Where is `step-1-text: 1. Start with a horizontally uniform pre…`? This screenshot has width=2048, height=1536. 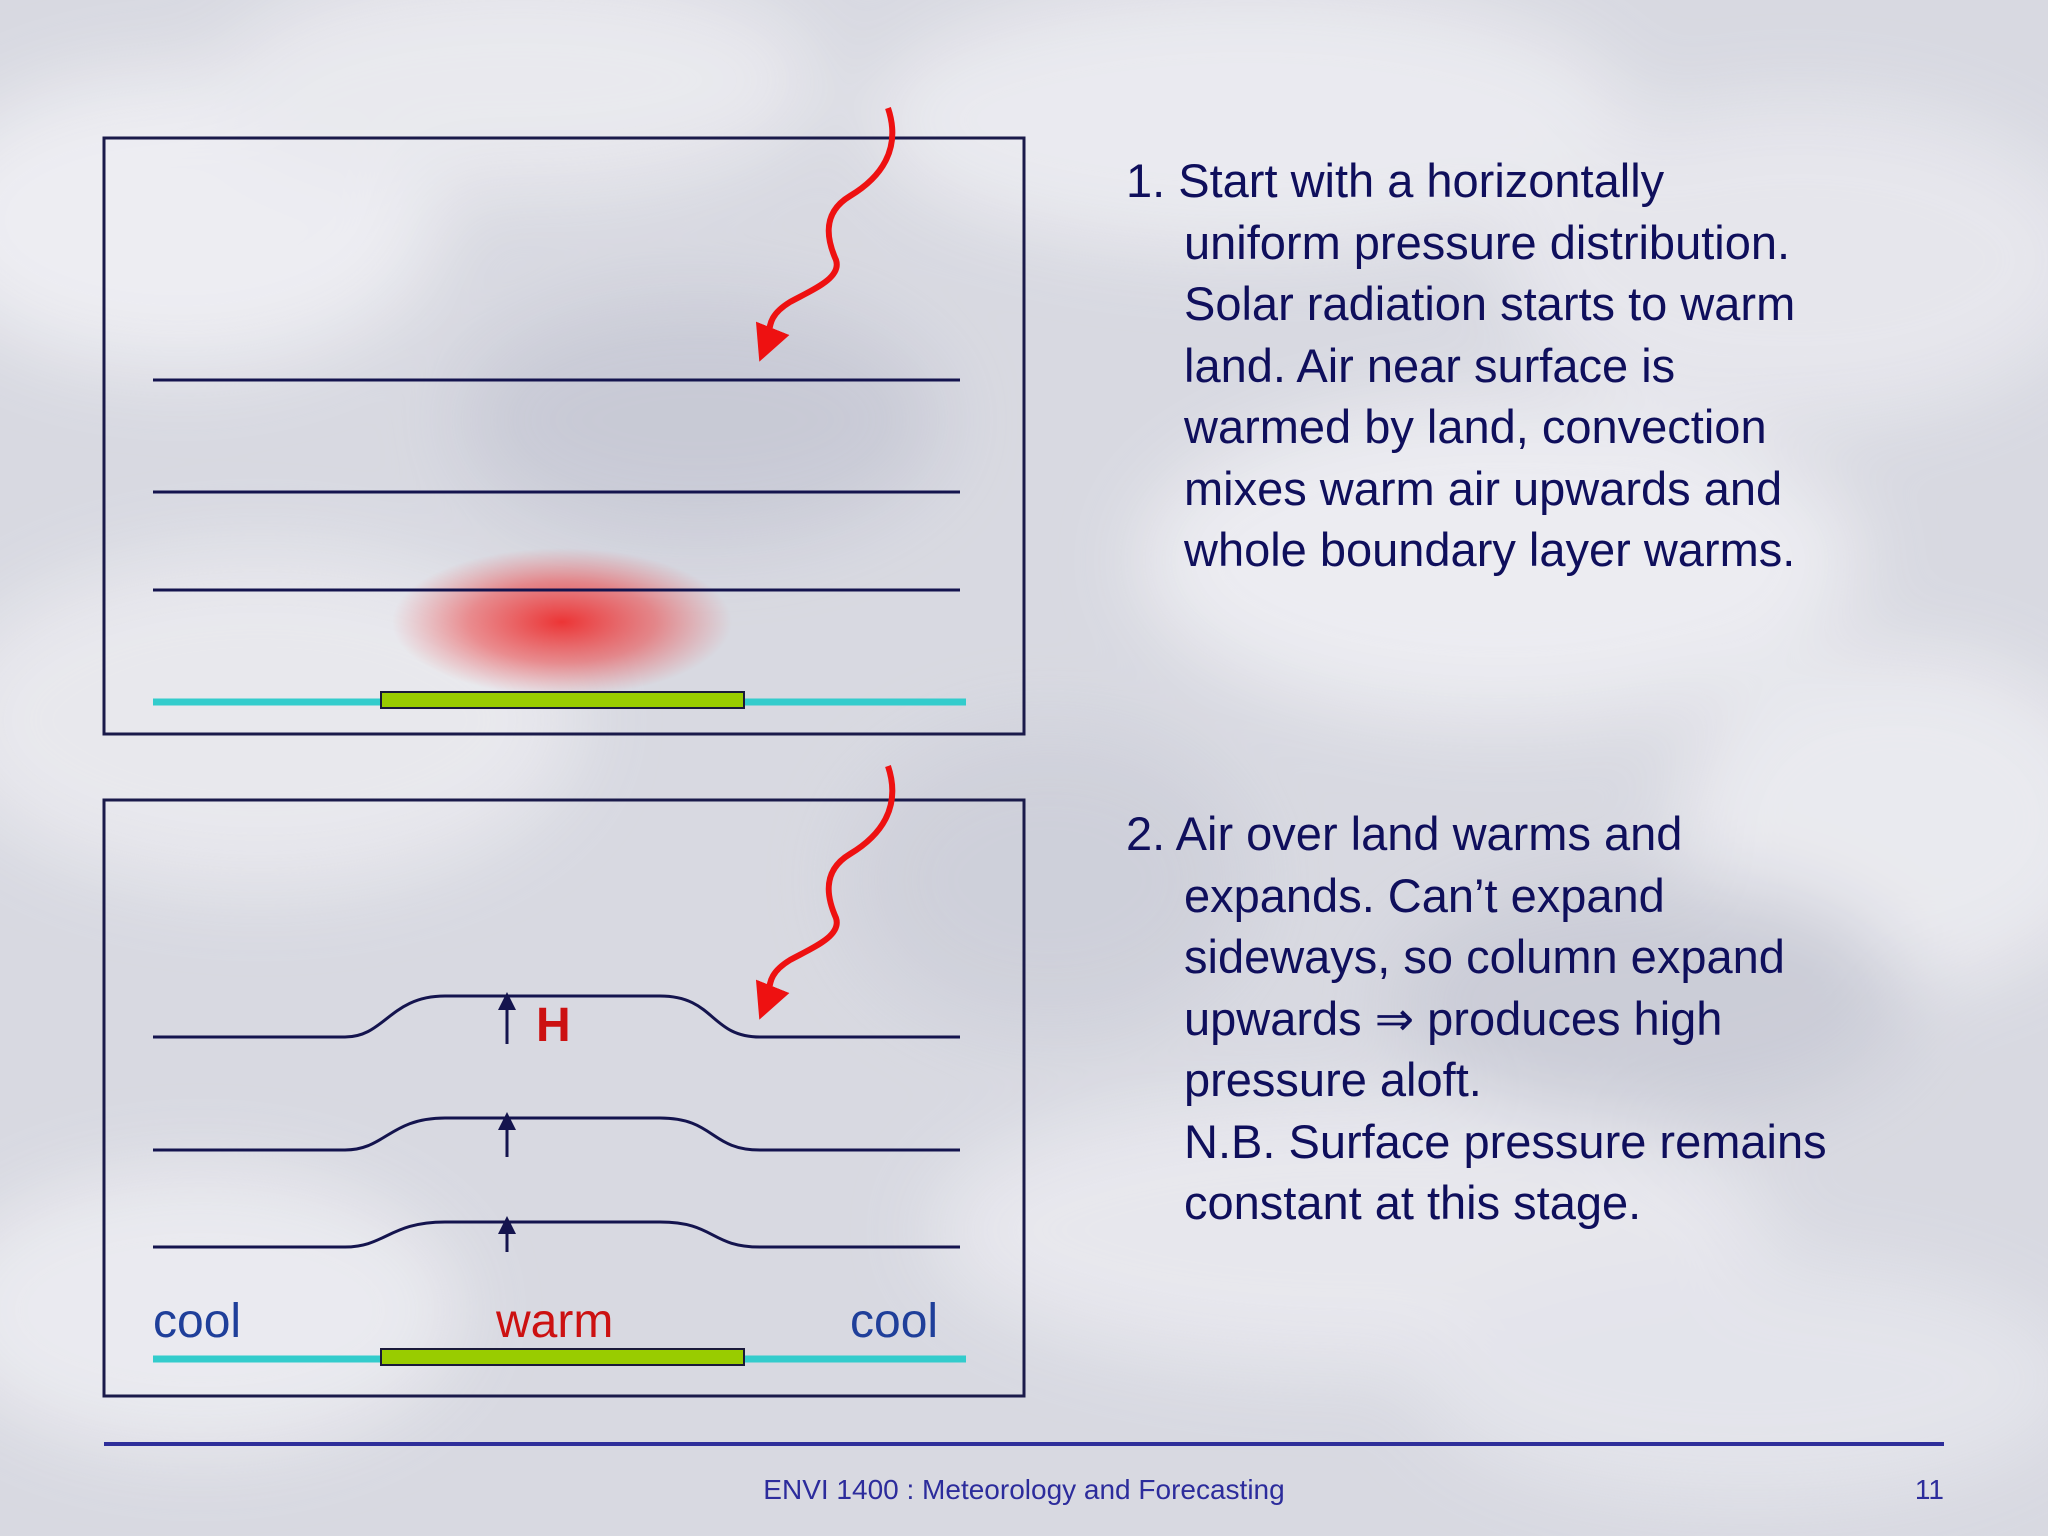 step-1-text: 1. Start with a horizontally uniform pre… is located at coordinates (1576, 365).